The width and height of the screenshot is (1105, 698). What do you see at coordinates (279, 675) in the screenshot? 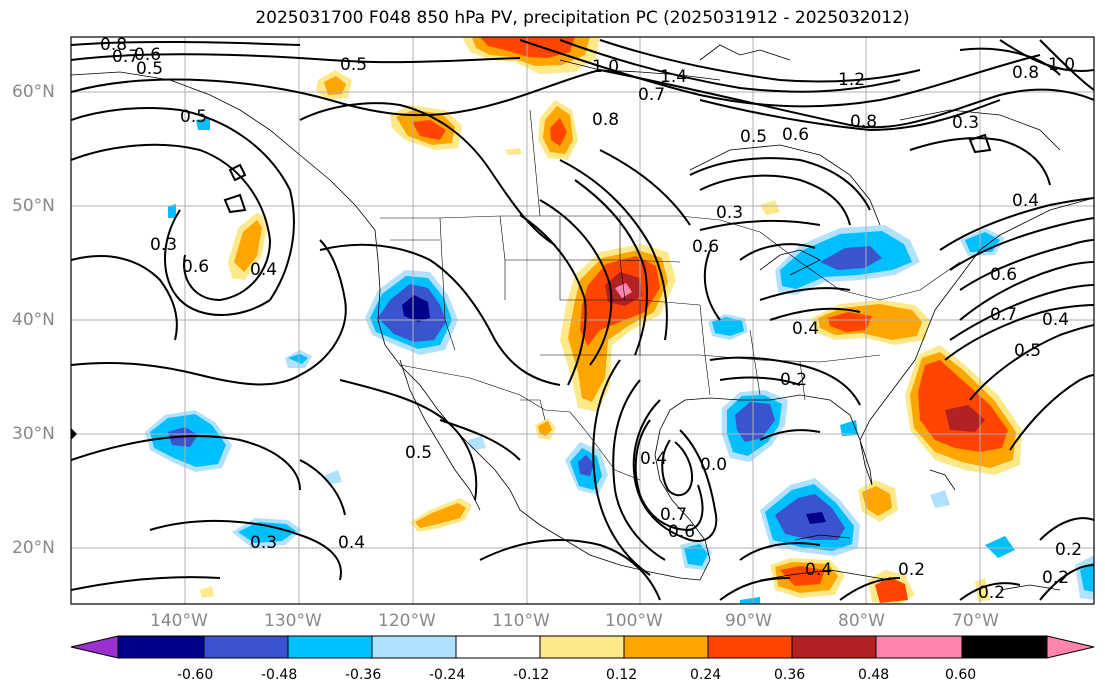
I see `colorbar-tick-label: -0.48` at bounding box center [279, 675].